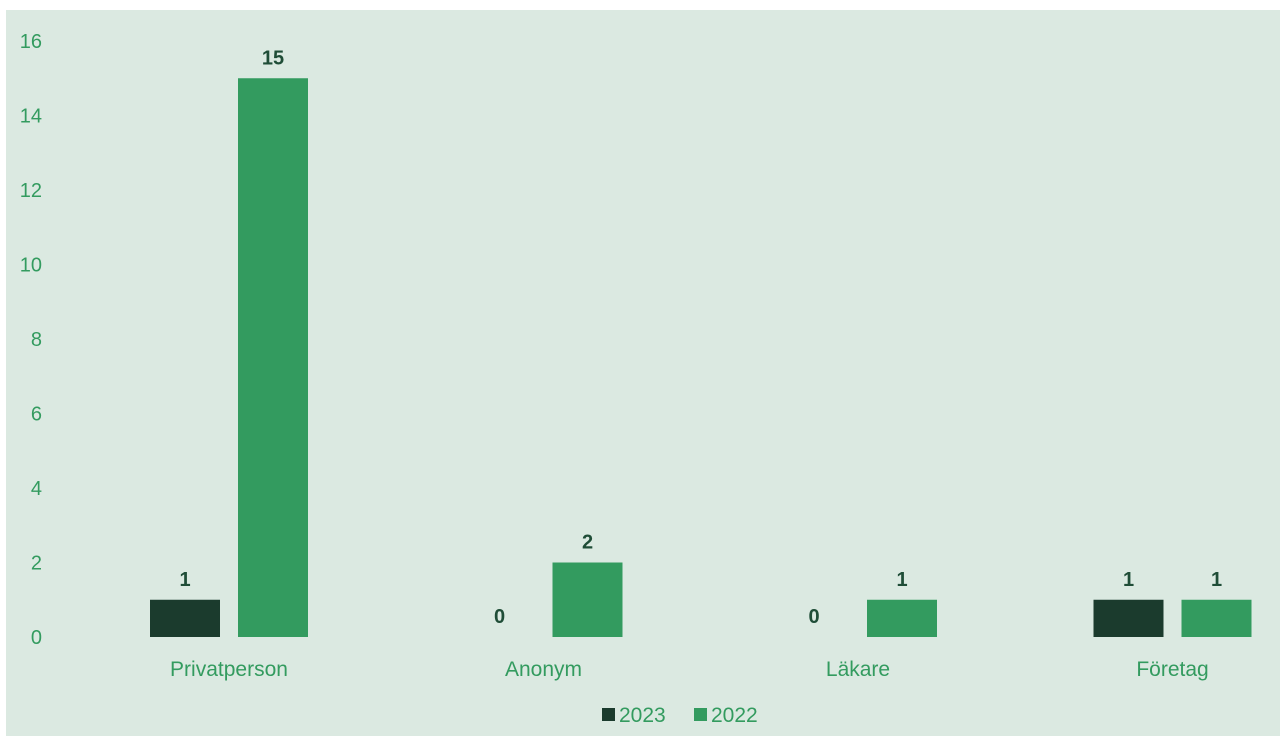 This screenshot has width=1280, height=741. I want to click on bar-2022-anonym, so click(587, 599).